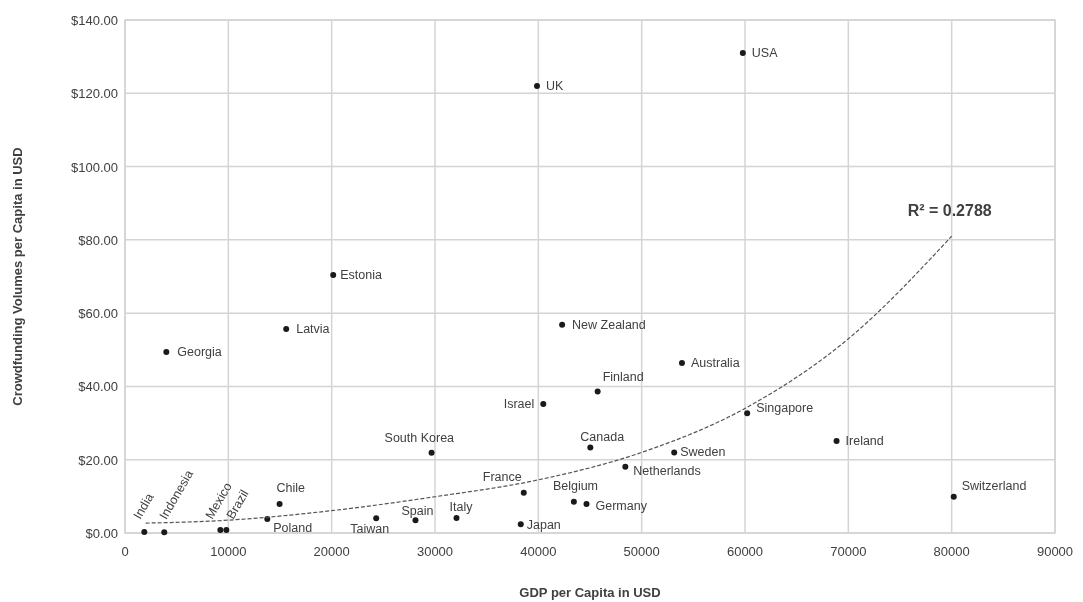 This screenshot has width=1083, height=602. What do you see at coordinates (543, 525) in the screenshot?
I see `annotation: Japan` at bounding box center [543, 525].